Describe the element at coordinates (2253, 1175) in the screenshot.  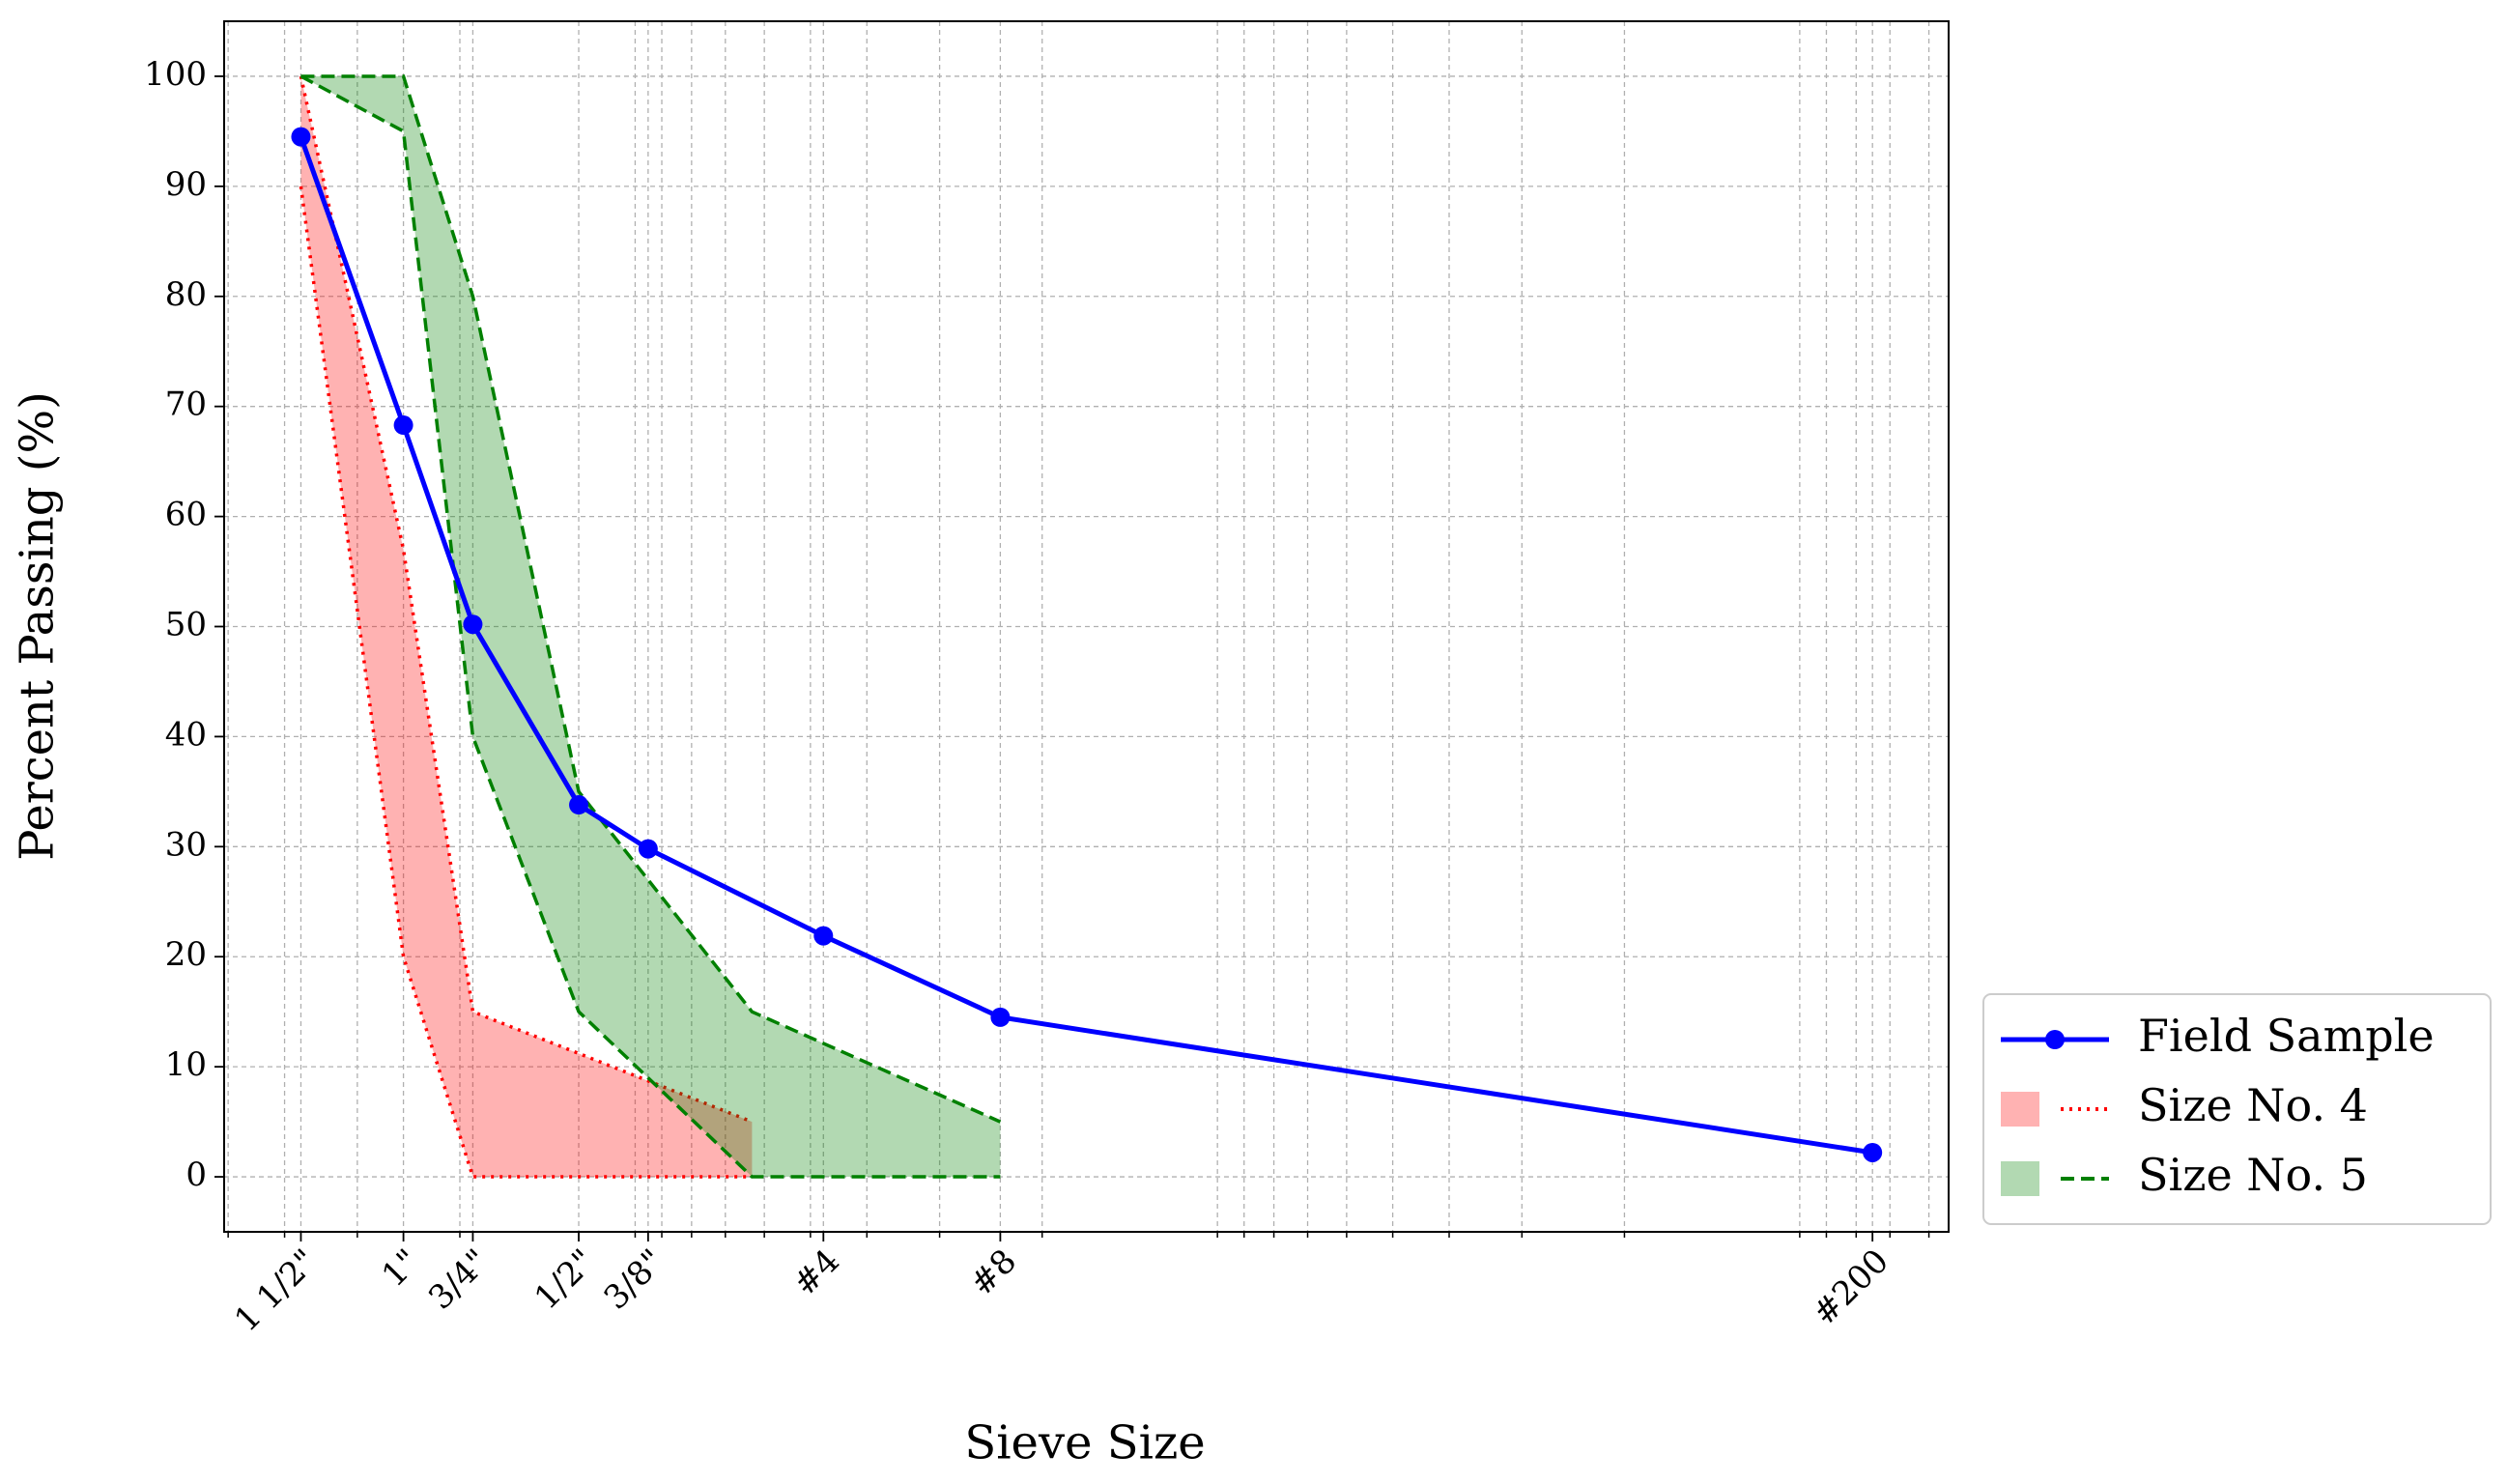
I see `legend-label: Size No. 5` at that location.